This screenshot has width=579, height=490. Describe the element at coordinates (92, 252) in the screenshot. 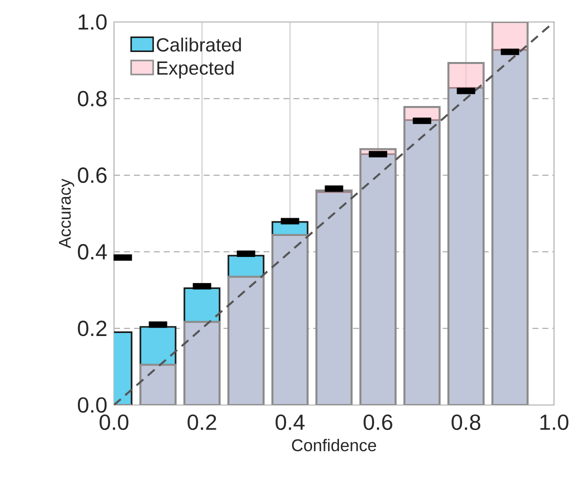

I see `y-tick-label: 0.4` at that location.